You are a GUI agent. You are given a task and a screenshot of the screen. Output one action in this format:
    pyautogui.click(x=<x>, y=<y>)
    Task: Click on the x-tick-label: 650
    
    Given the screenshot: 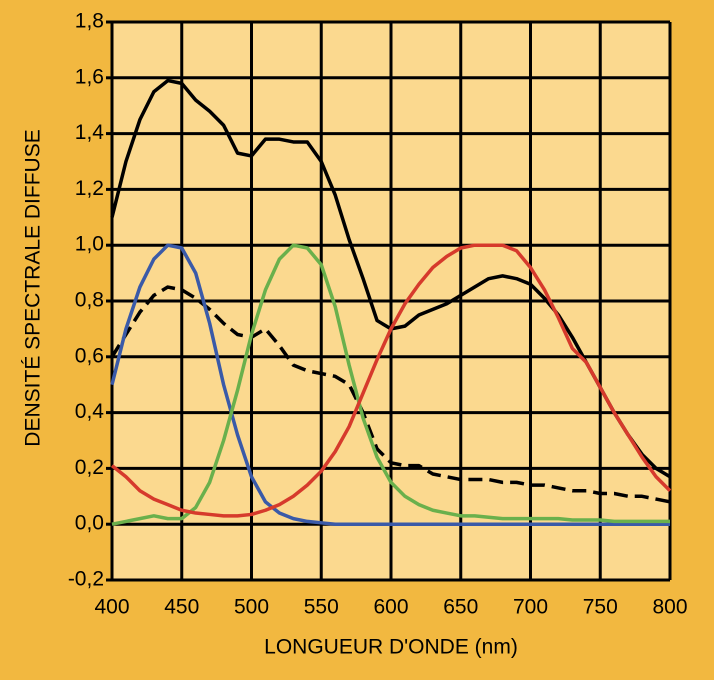 What is the action you would take?
    pyautogui.click(x=460, y=607)
    